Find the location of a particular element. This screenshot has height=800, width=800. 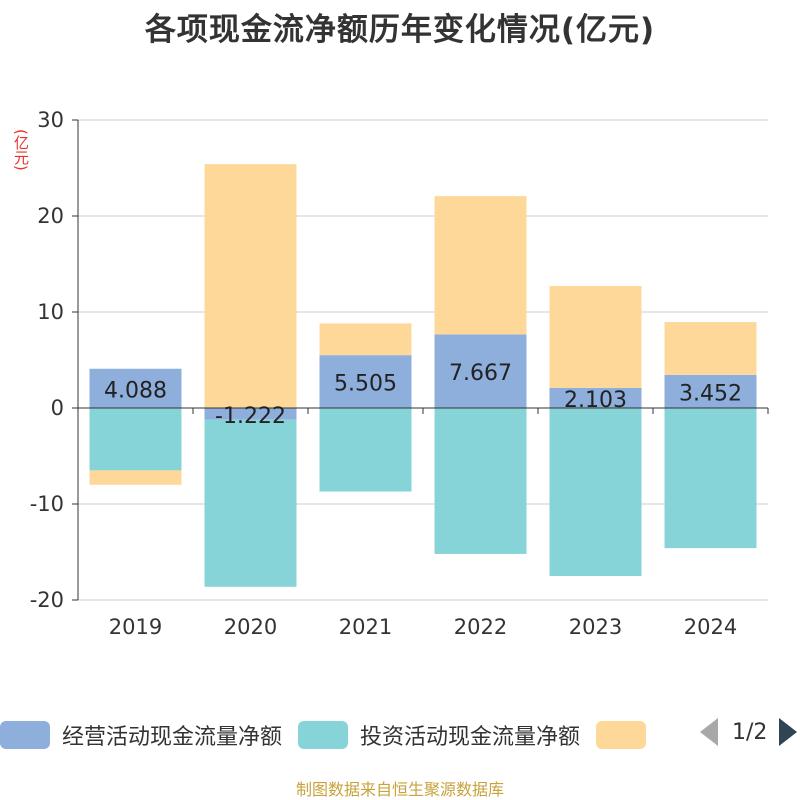

x-tick-label: 2019 is located at coordinates (135, 627).